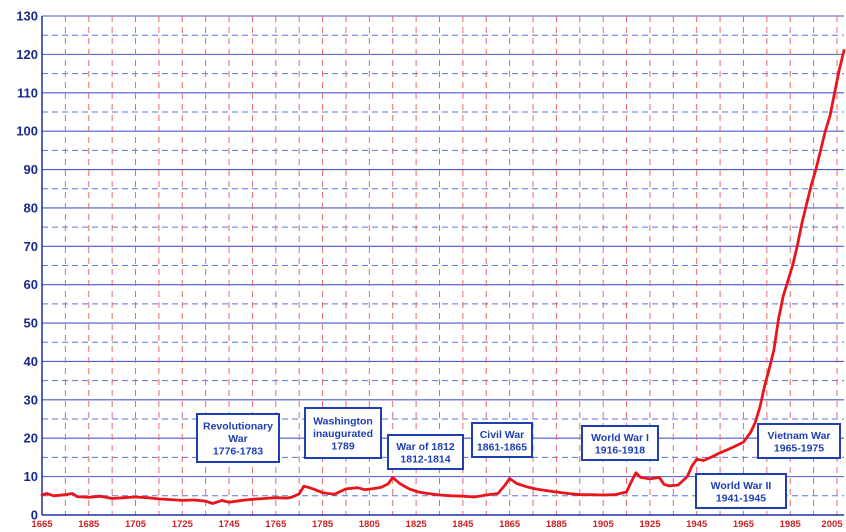 The height and width of the screenshot is (532, 846). What do you see at coordinates (604, 524) in the screenshot?
I see `x-tick-label: 1905` at bounding box center [604, 524].